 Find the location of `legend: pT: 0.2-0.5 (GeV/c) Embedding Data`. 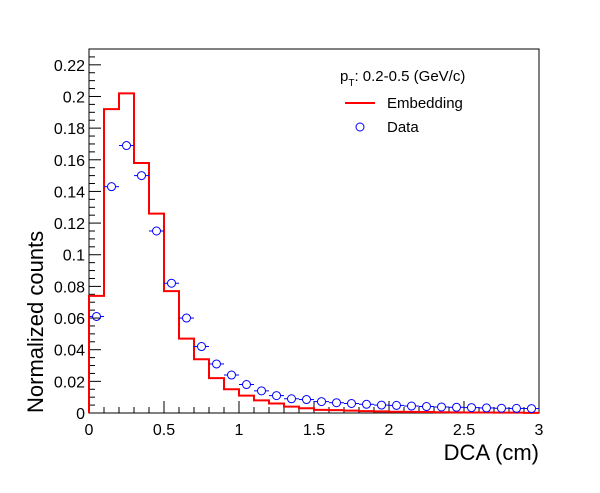

legend: pT: 0.2-0.5 (GeV/c) Embedding Data is located at coordinates (402, 102).